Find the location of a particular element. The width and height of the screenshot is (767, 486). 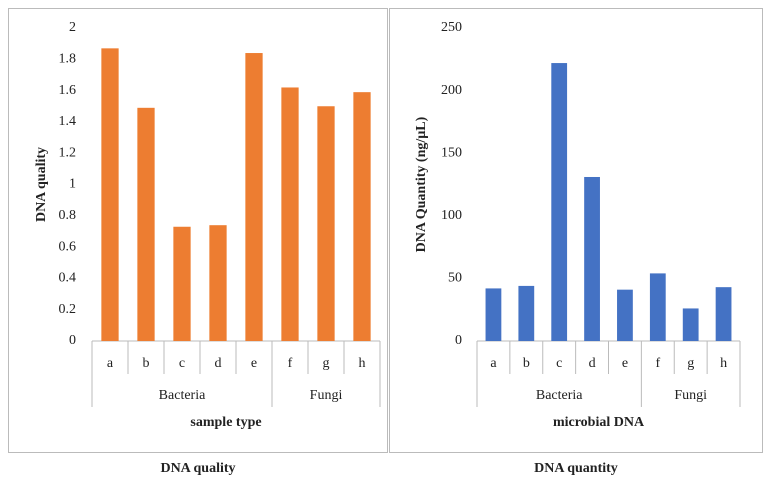

y-tick-label: 0.2 is located at coordinates (68, 309).